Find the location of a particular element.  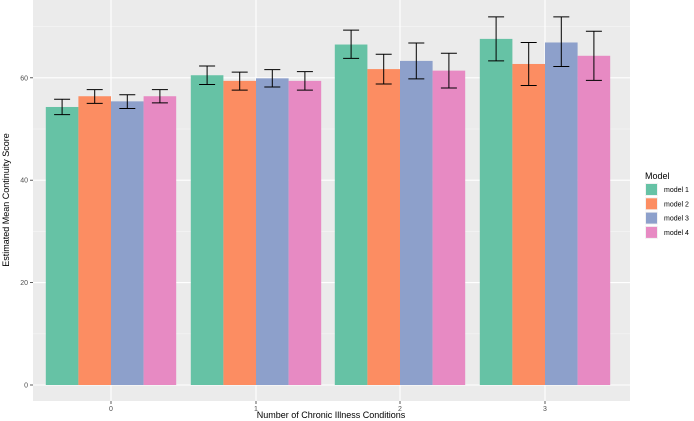

legend-title: Model is located at coordinates (657, 176).